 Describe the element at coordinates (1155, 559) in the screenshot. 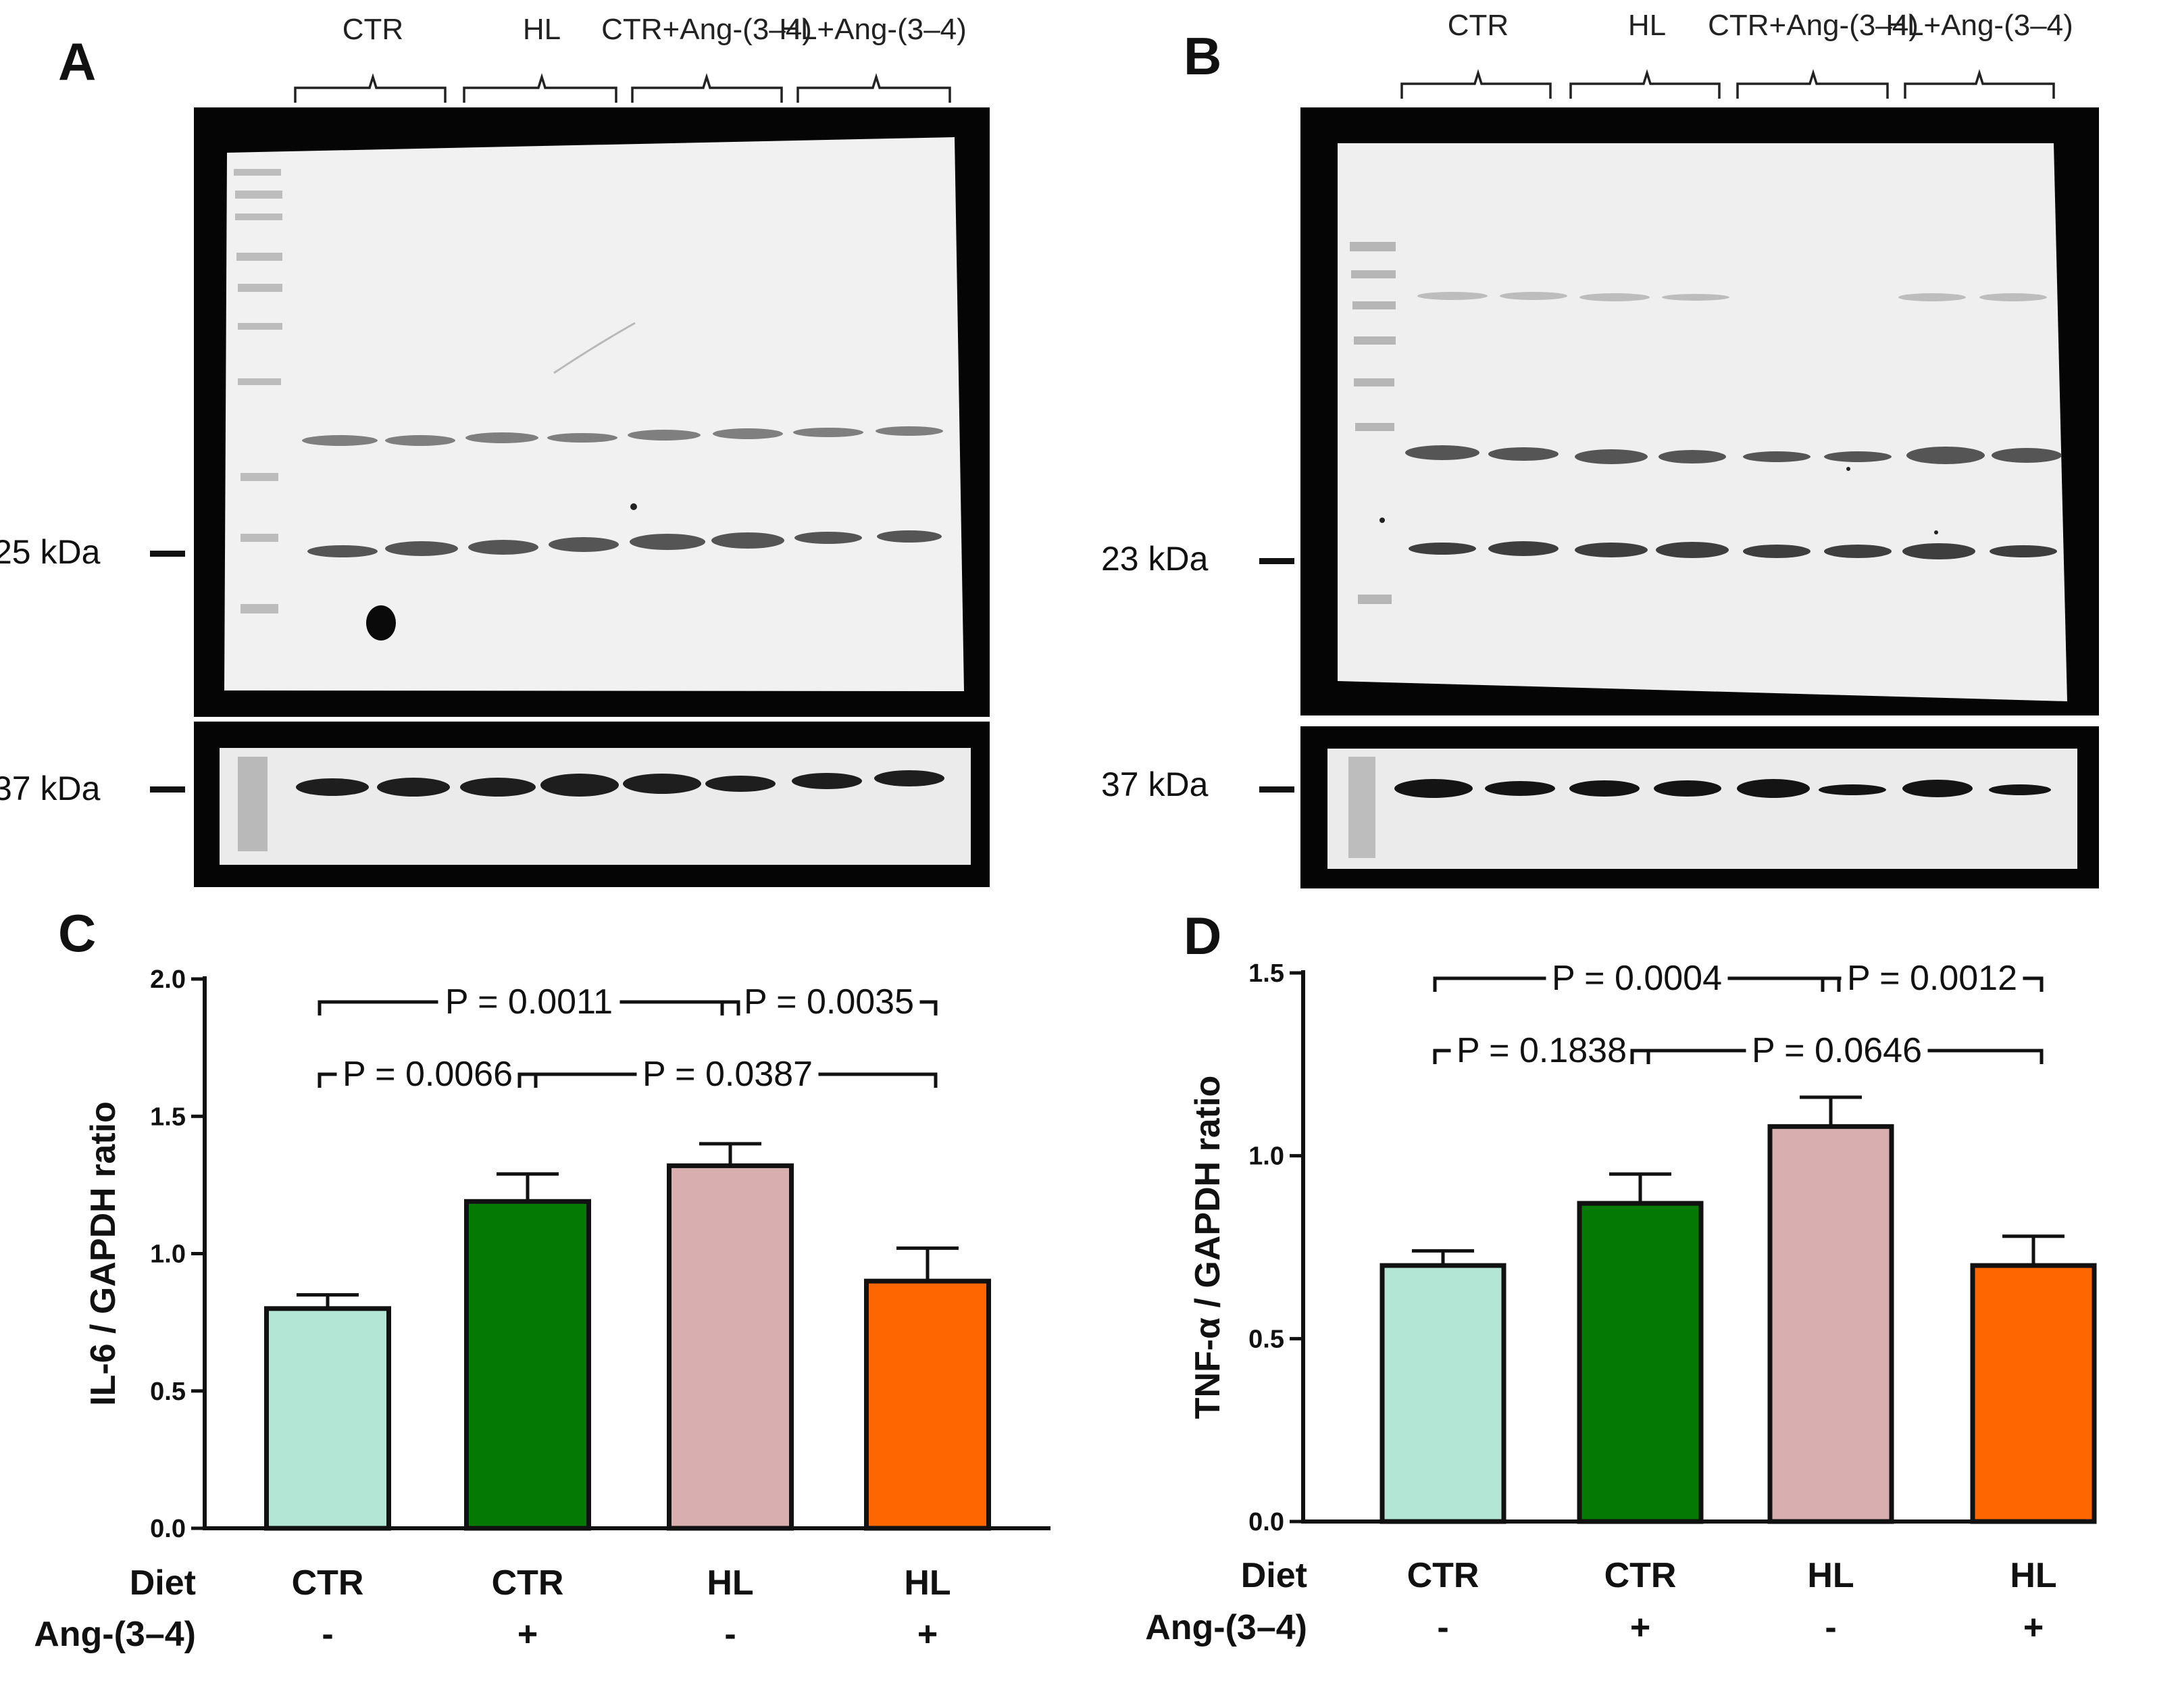

I see `blot-b-marker-label: 23 kDa` at that location.